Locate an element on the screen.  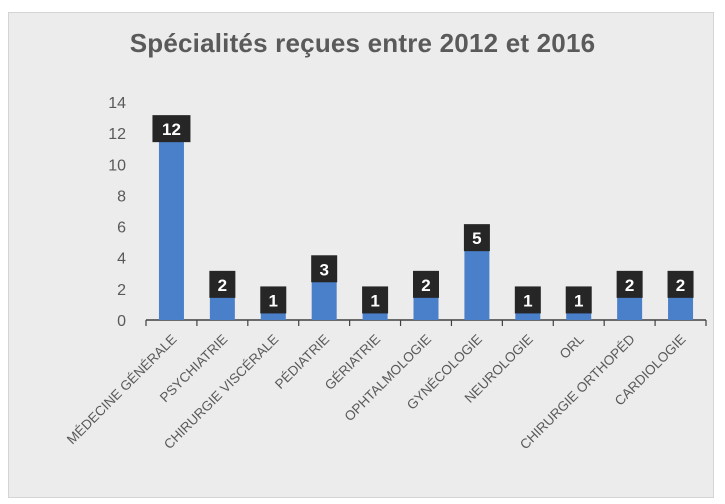
data-label: 5 is located at coordinates (476, 238).